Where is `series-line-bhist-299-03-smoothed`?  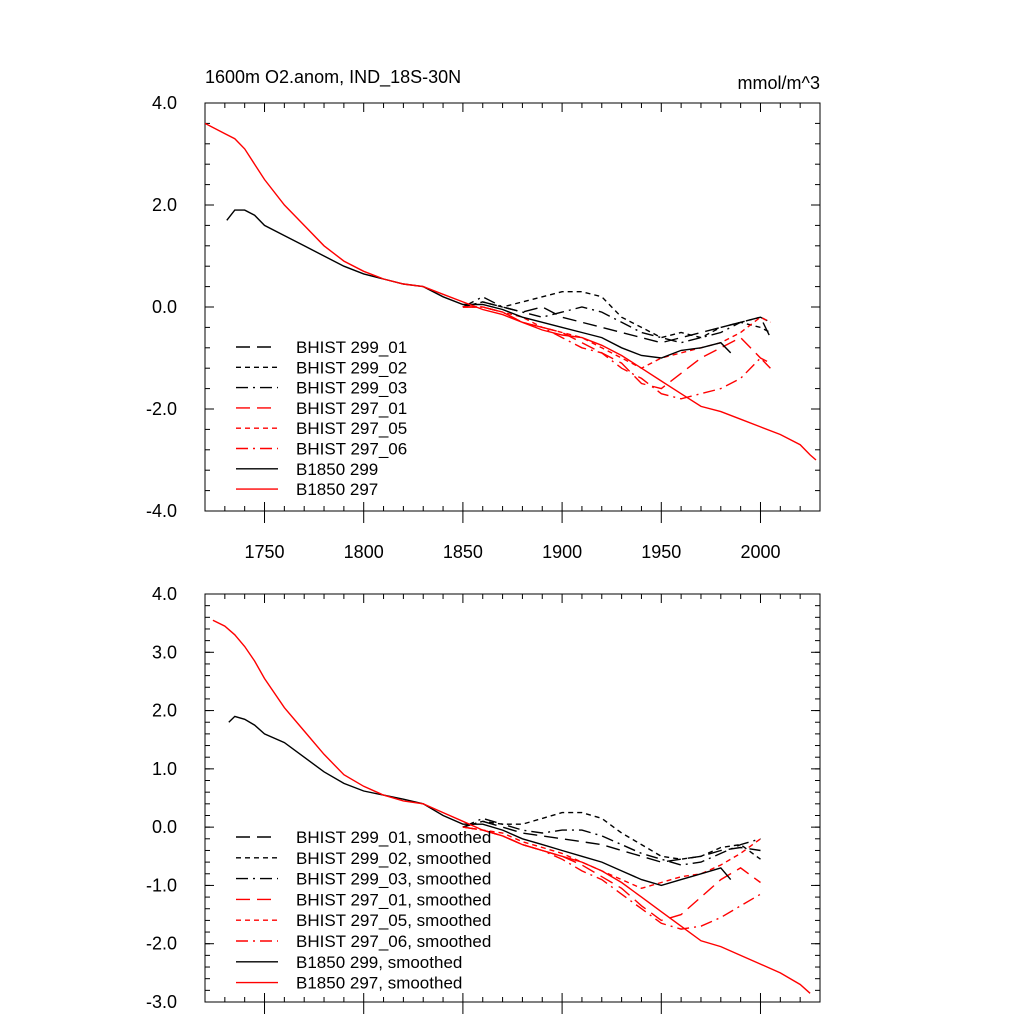
series-line-bhist-299-03-smoothed is located at coordinates (611, 841).